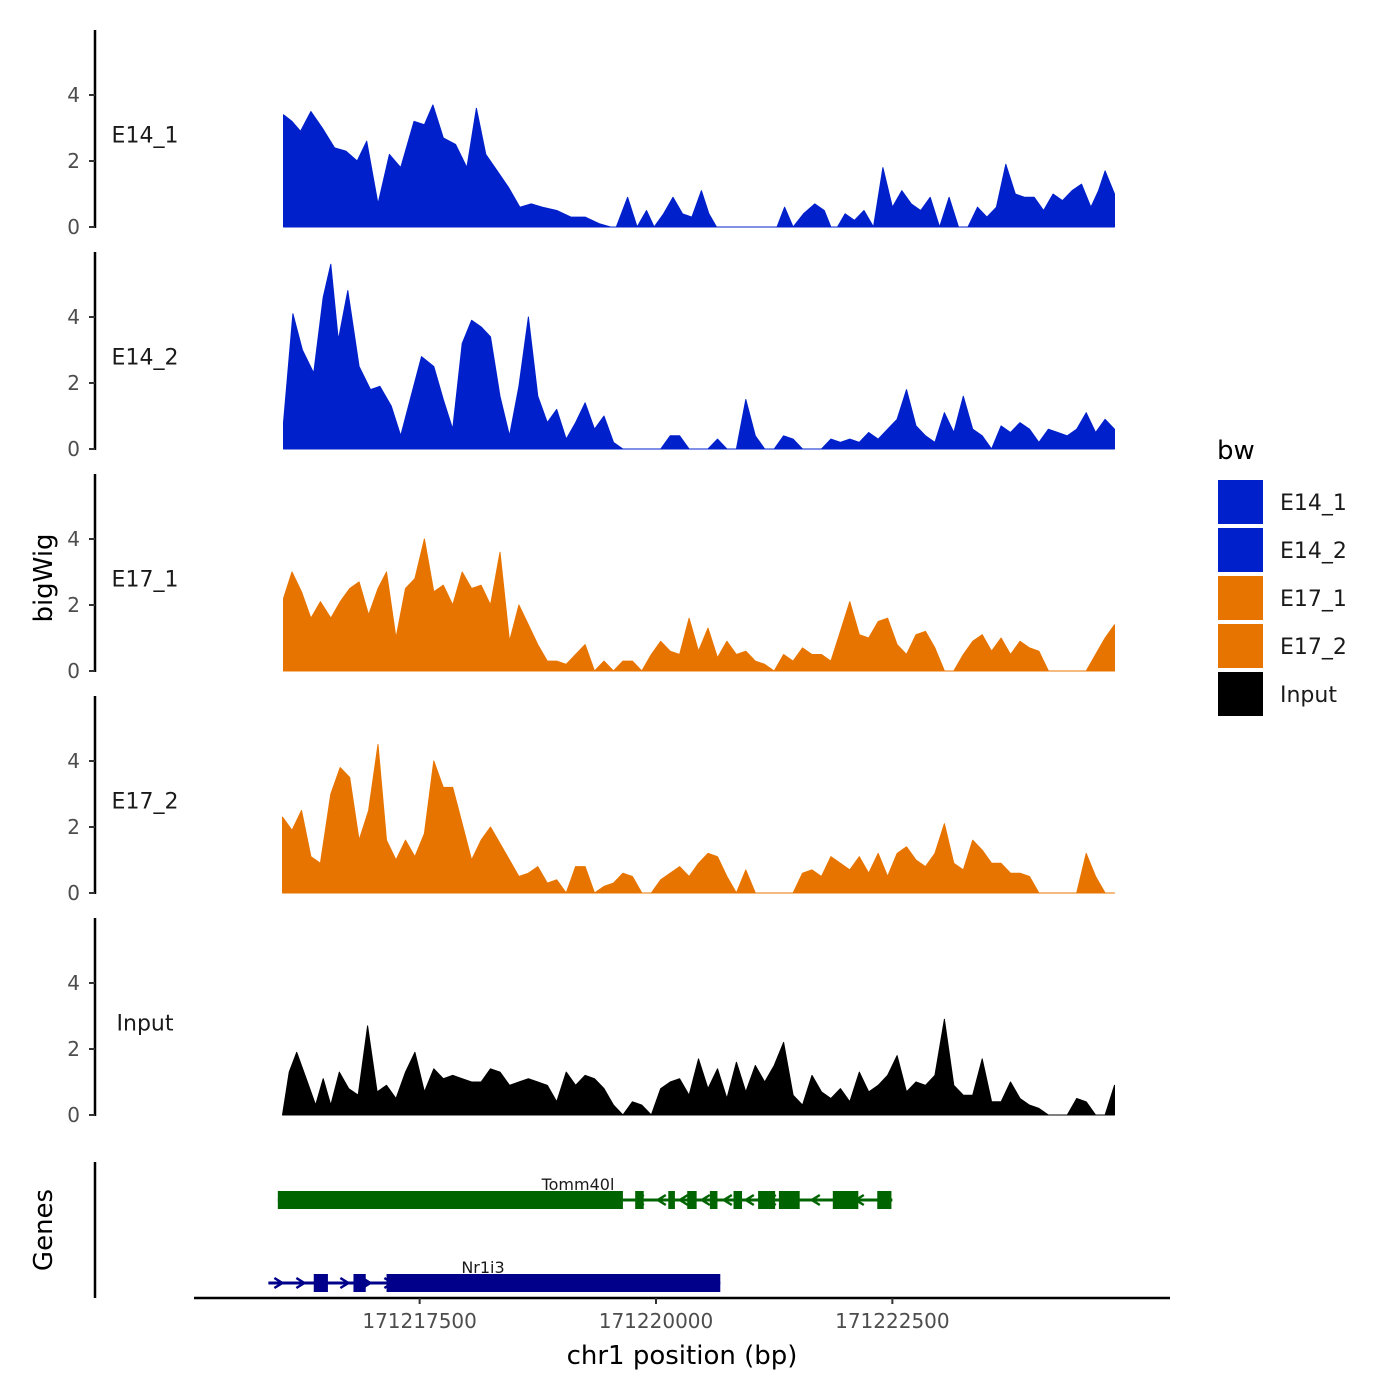 The image size is (1400, 1400). I want to click on track-E17_2: 0 2 4 E17_2, so click(591, 800).